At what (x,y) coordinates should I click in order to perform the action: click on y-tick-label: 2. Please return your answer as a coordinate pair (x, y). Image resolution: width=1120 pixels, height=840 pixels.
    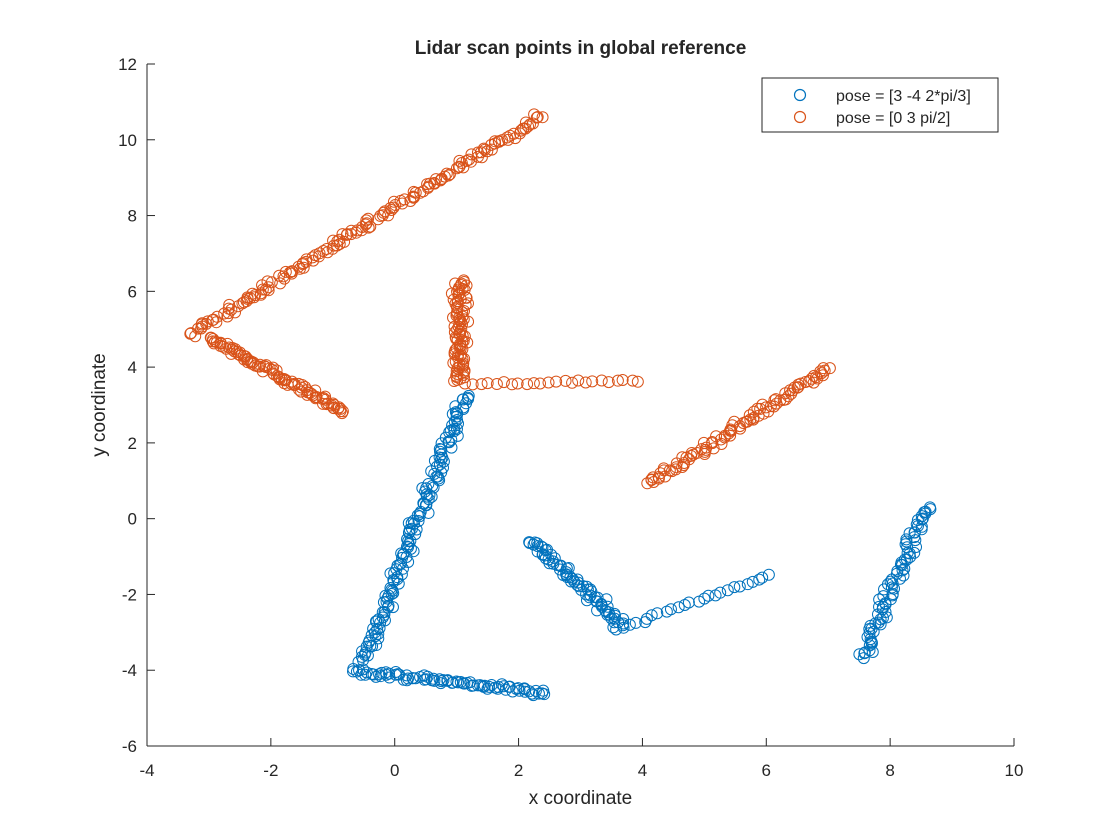
    Looking at the image, I should click on (132, 443).